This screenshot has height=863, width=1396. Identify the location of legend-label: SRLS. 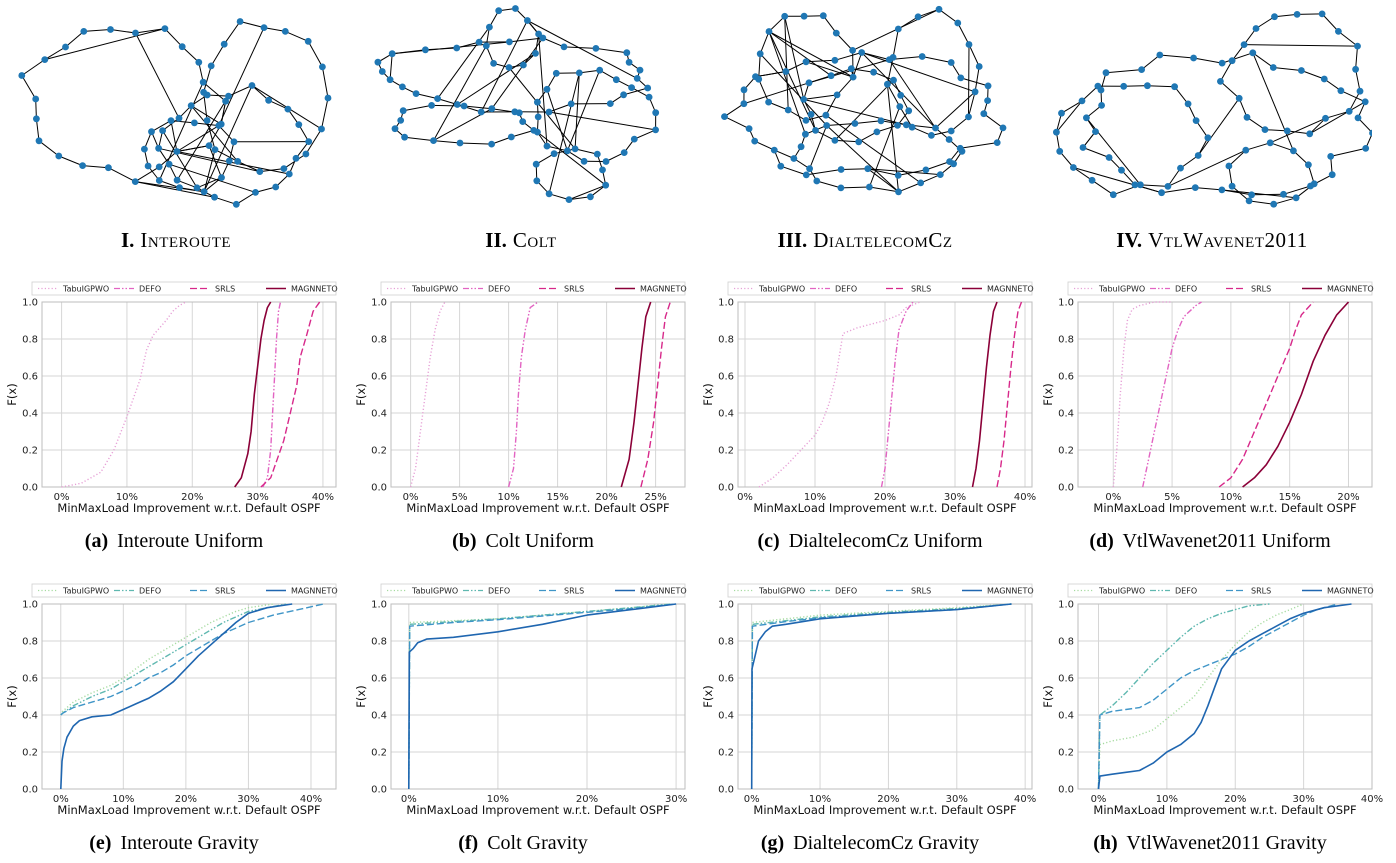
(225, 591).